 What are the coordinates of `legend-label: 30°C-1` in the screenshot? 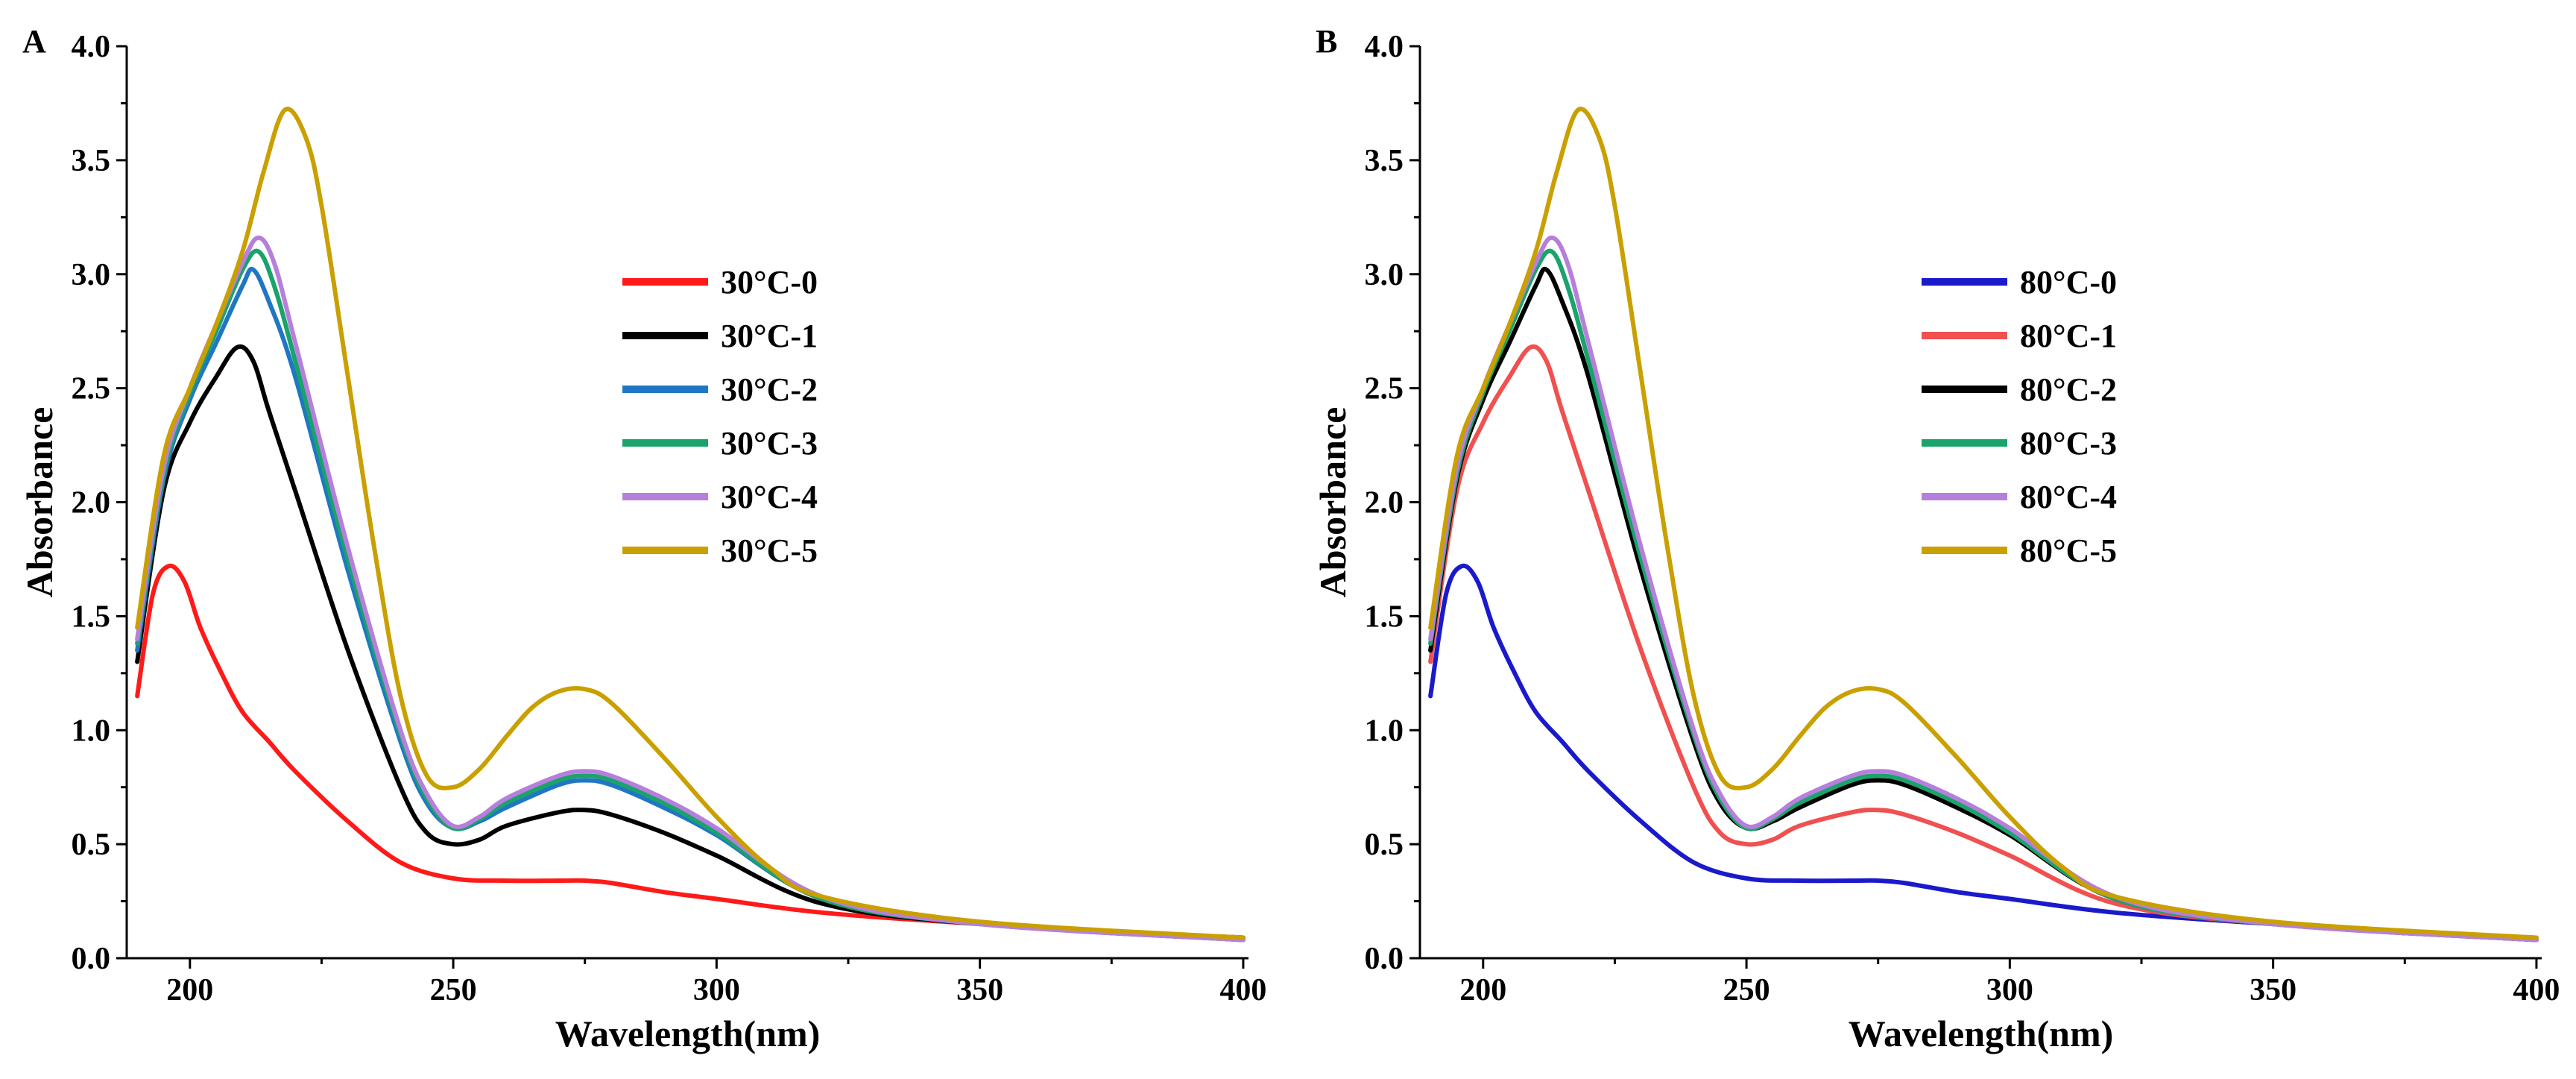 It's located at (769, 336).